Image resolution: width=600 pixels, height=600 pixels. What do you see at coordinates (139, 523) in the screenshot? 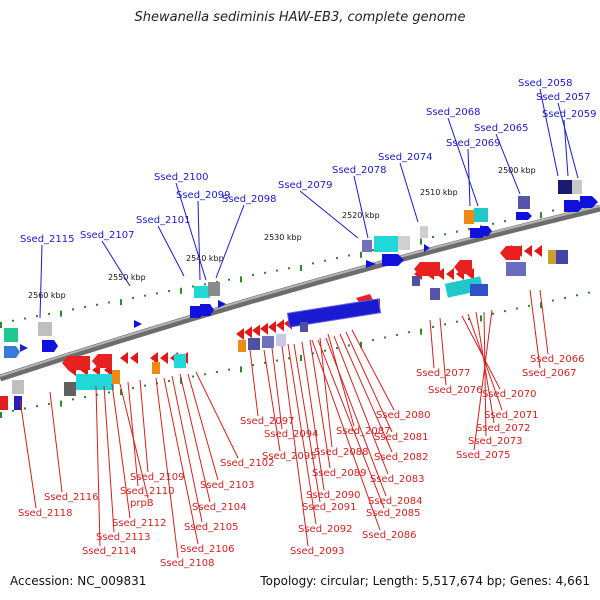
I see `reverse-gene-label: Ssed_2112` at bounding box center [139, 523].